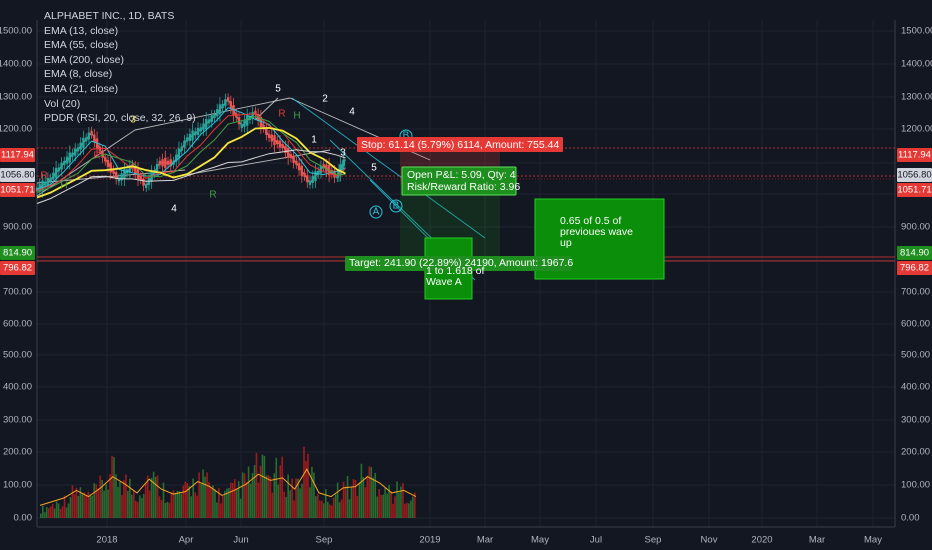 Image resolution: width=932 pixels, height=550 pixels. I want to click on legend-ema-55: EMA (55, close), so click(81, 45).